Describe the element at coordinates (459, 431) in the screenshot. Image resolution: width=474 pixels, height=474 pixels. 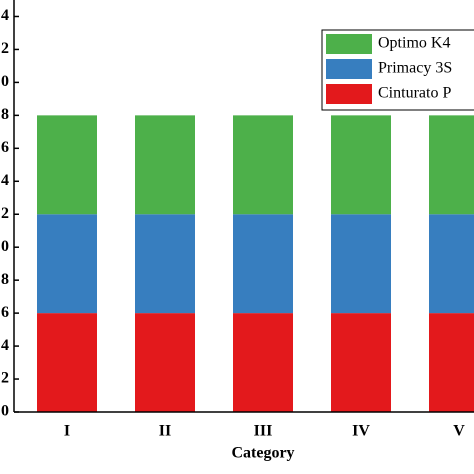
I see `x-tick-label: V` at that location.